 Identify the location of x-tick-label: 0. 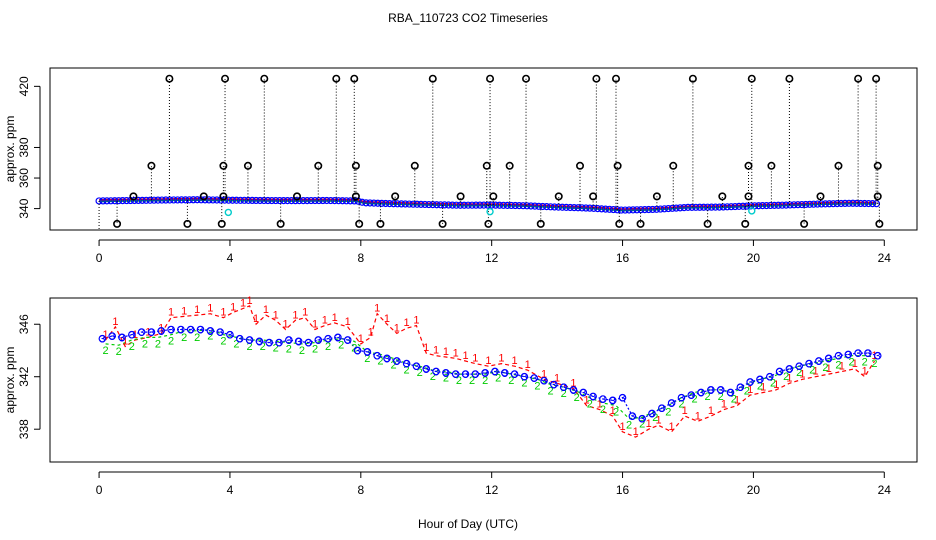
(99, 258).